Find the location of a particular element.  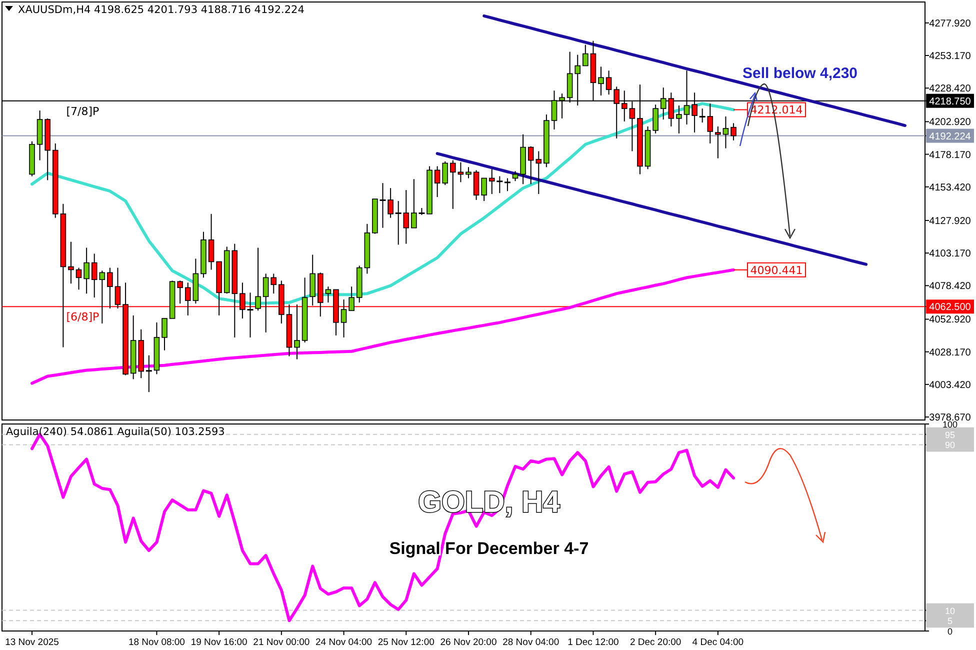

annotation: Sell below 4,230 is located at coordinates (800, 73).